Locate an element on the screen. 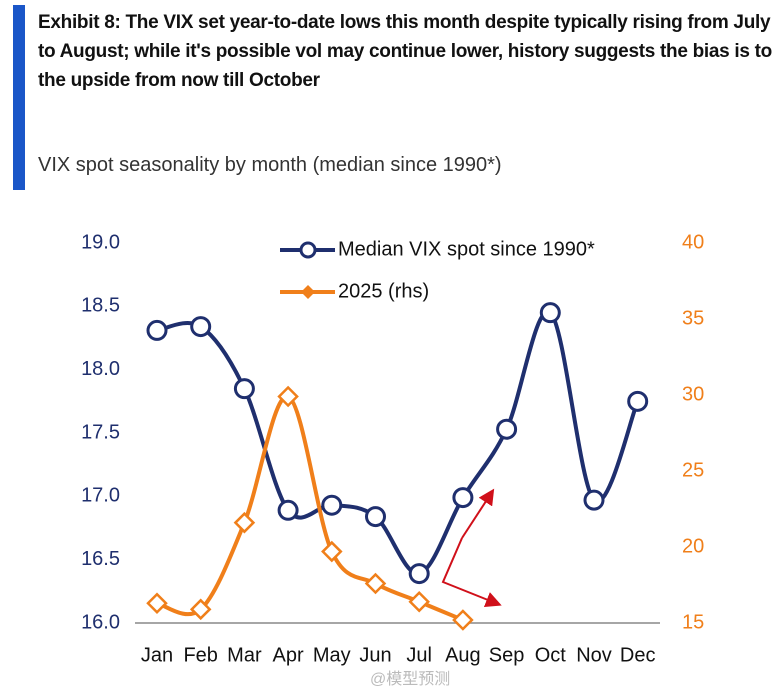 The image size is (780, 696). x-tick-label: Feb is located at coordinates (200, 655).